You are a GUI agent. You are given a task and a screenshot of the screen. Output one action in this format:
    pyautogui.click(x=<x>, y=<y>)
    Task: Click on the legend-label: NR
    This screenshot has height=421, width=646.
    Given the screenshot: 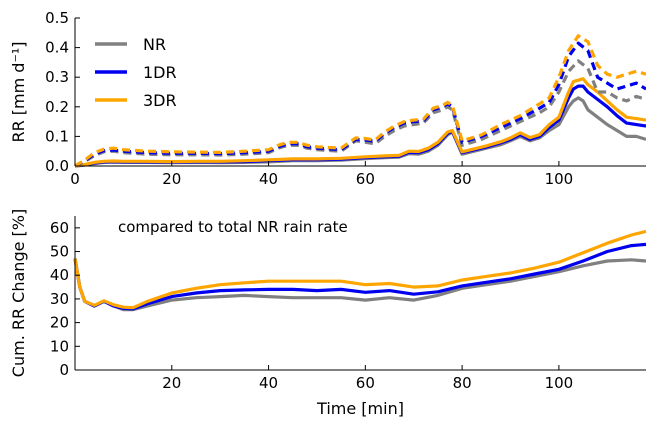 What is the action you would take?
    pyautogui.click(x=154, y=44)
    